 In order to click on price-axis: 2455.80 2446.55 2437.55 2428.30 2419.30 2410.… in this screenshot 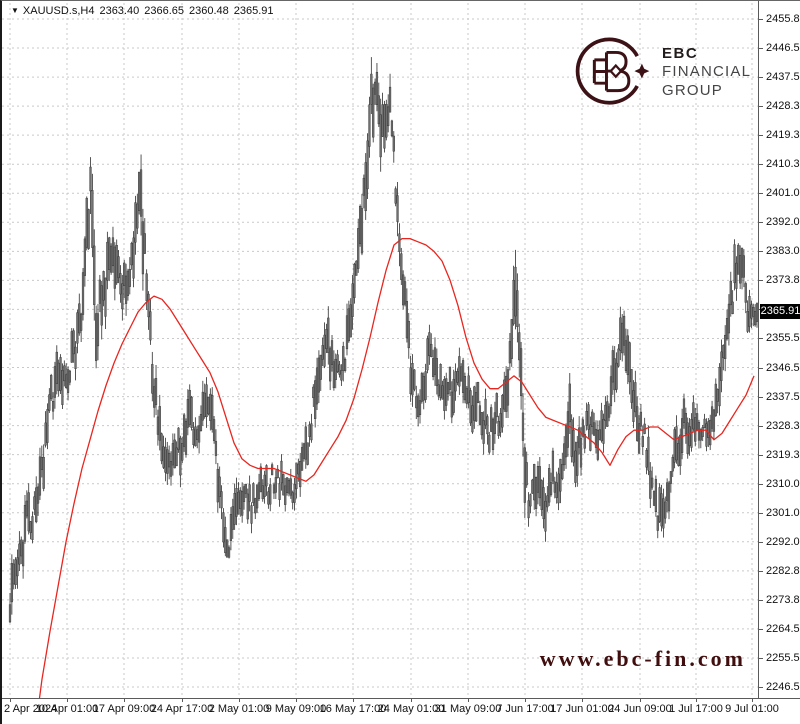, I will do `click(779, 350)`.